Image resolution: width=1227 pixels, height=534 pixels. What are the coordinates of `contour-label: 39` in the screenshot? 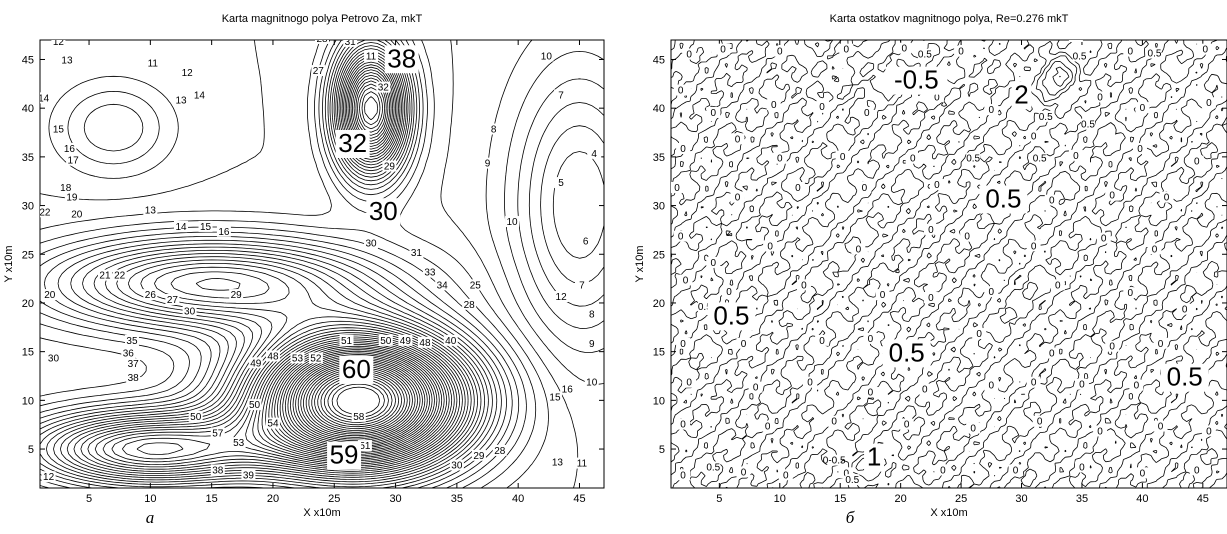 It's located at (249, 475).